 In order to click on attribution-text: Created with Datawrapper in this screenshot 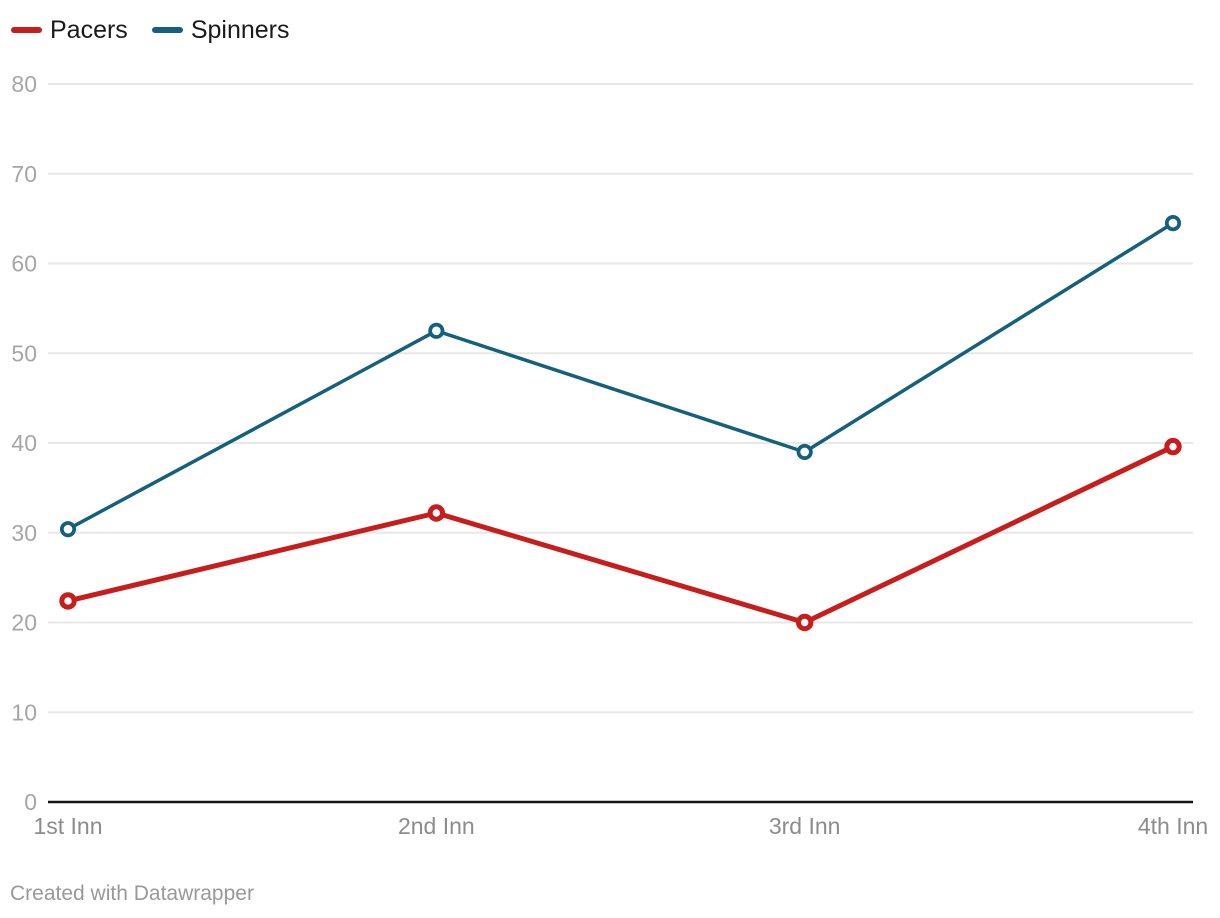, I will do `click(132, 893)`.